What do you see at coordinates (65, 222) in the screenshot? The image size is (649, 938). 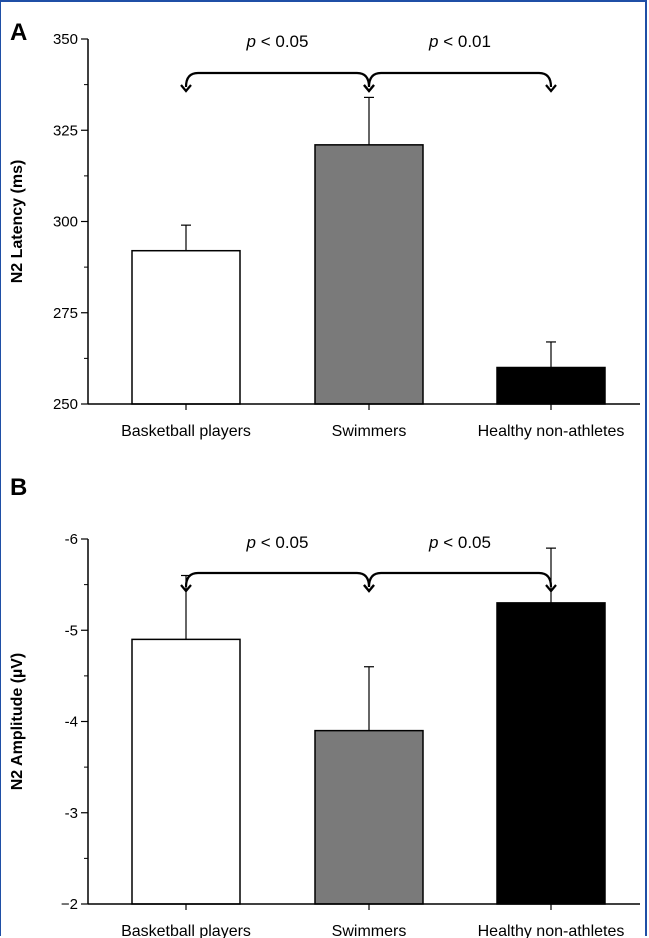 I see `y-tick-label: 300` at bounding box center [65, 222].